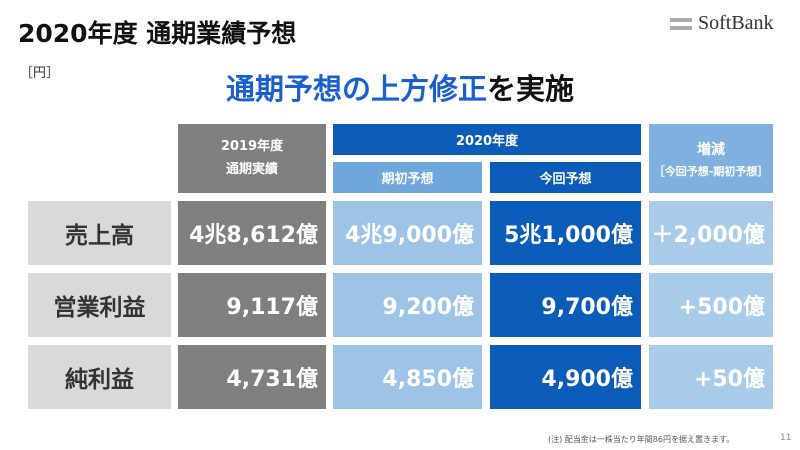 The width and height of the screenshot is (800, 450). Describe the element at coordinates (531, 89) in the screenshot. I see `headline-rest: を実施` at that location.